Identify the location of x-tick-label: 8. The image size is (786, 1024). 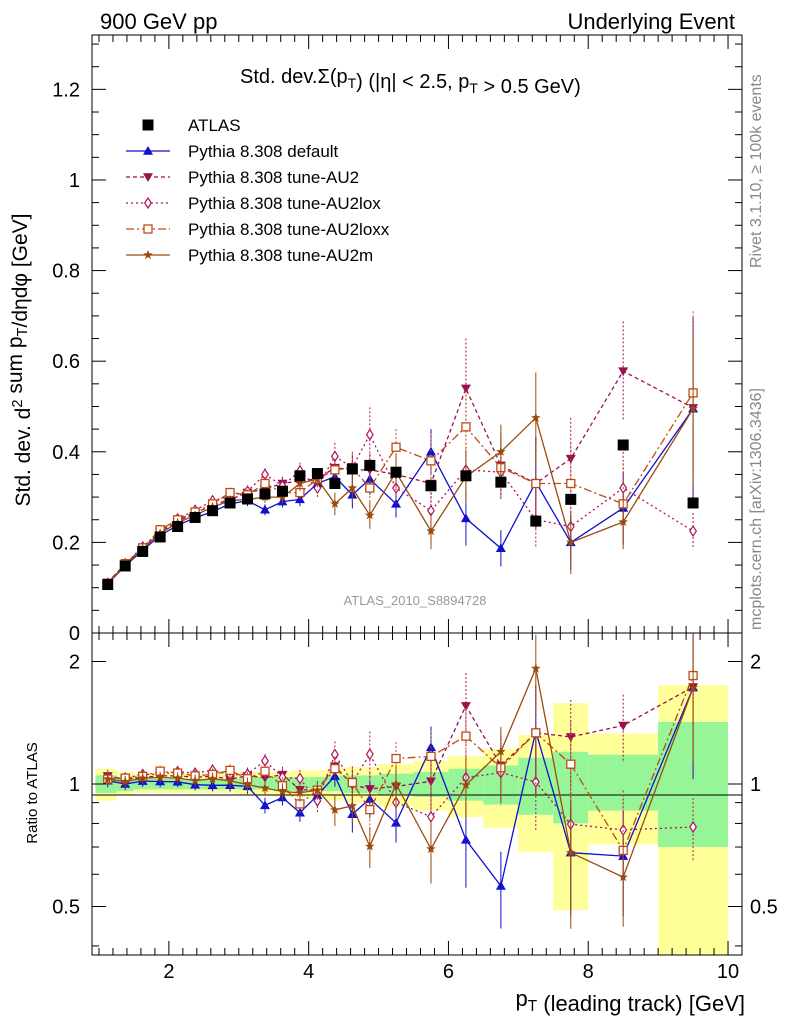
(588, 972).